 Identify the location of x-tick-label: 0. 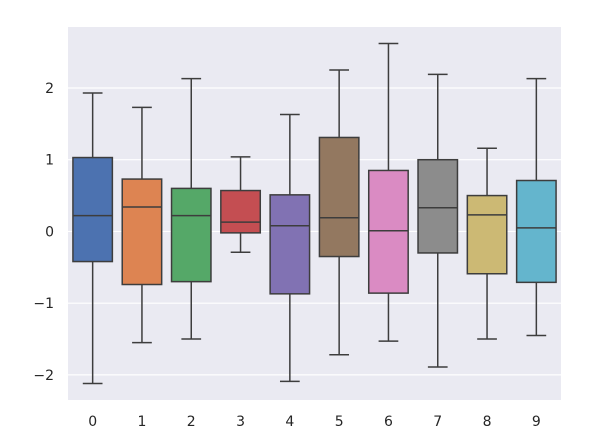
(92, 422).